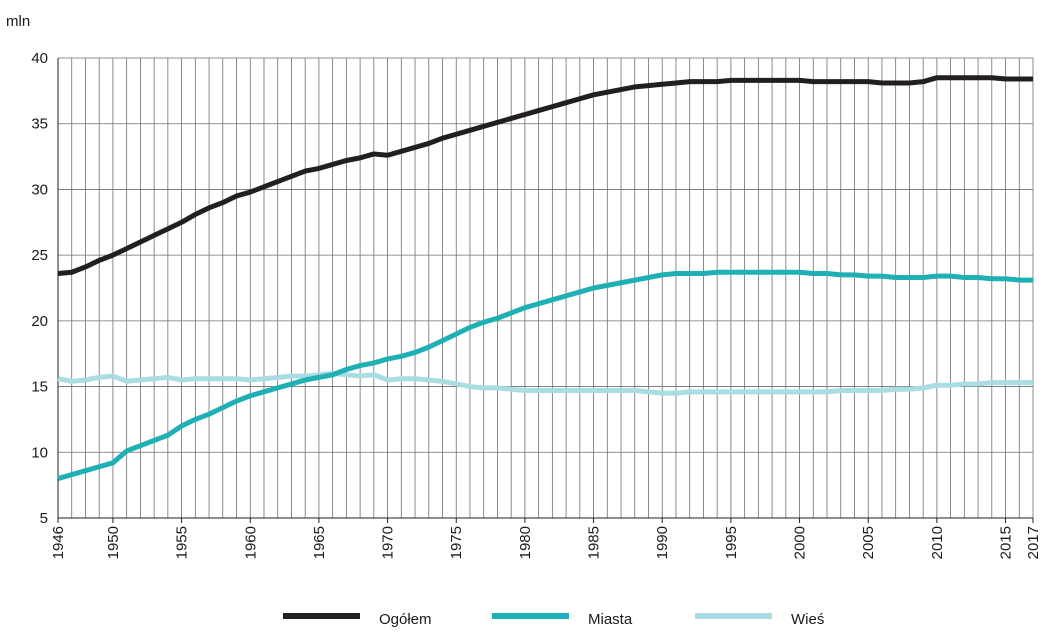  What do you see at coordinates (39, 255) in the screenshot?
I see `y-tick-label: 25` at bounding box center [39, 255].